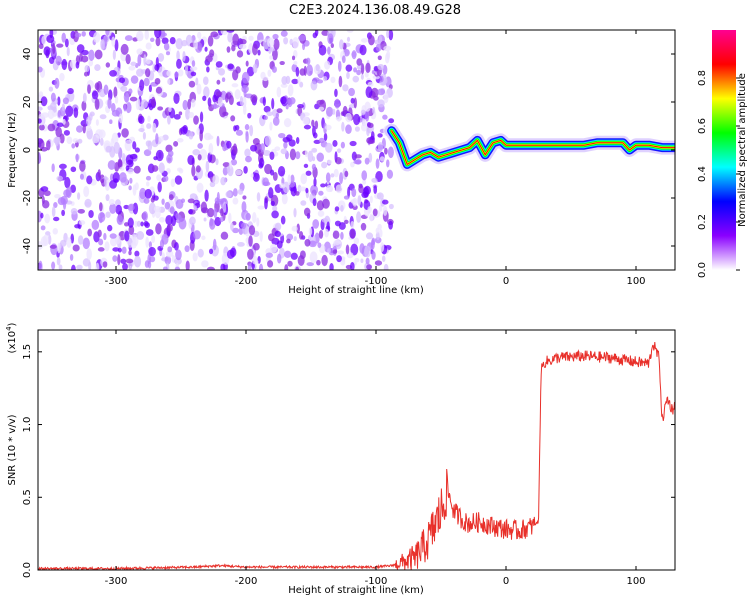 This screenshot has height=600, width=750. What do you see at coordinates (27, 570) in the screenshot?
I see `y-tick-label: 0.0` at bounding box center [27, 570].